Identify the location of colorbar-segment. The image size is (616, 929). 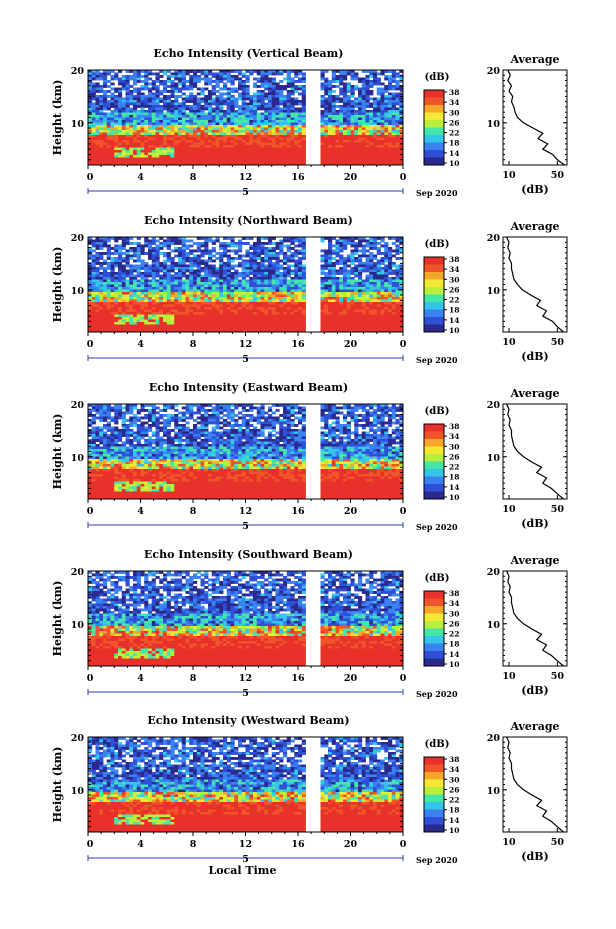
(434, 117).